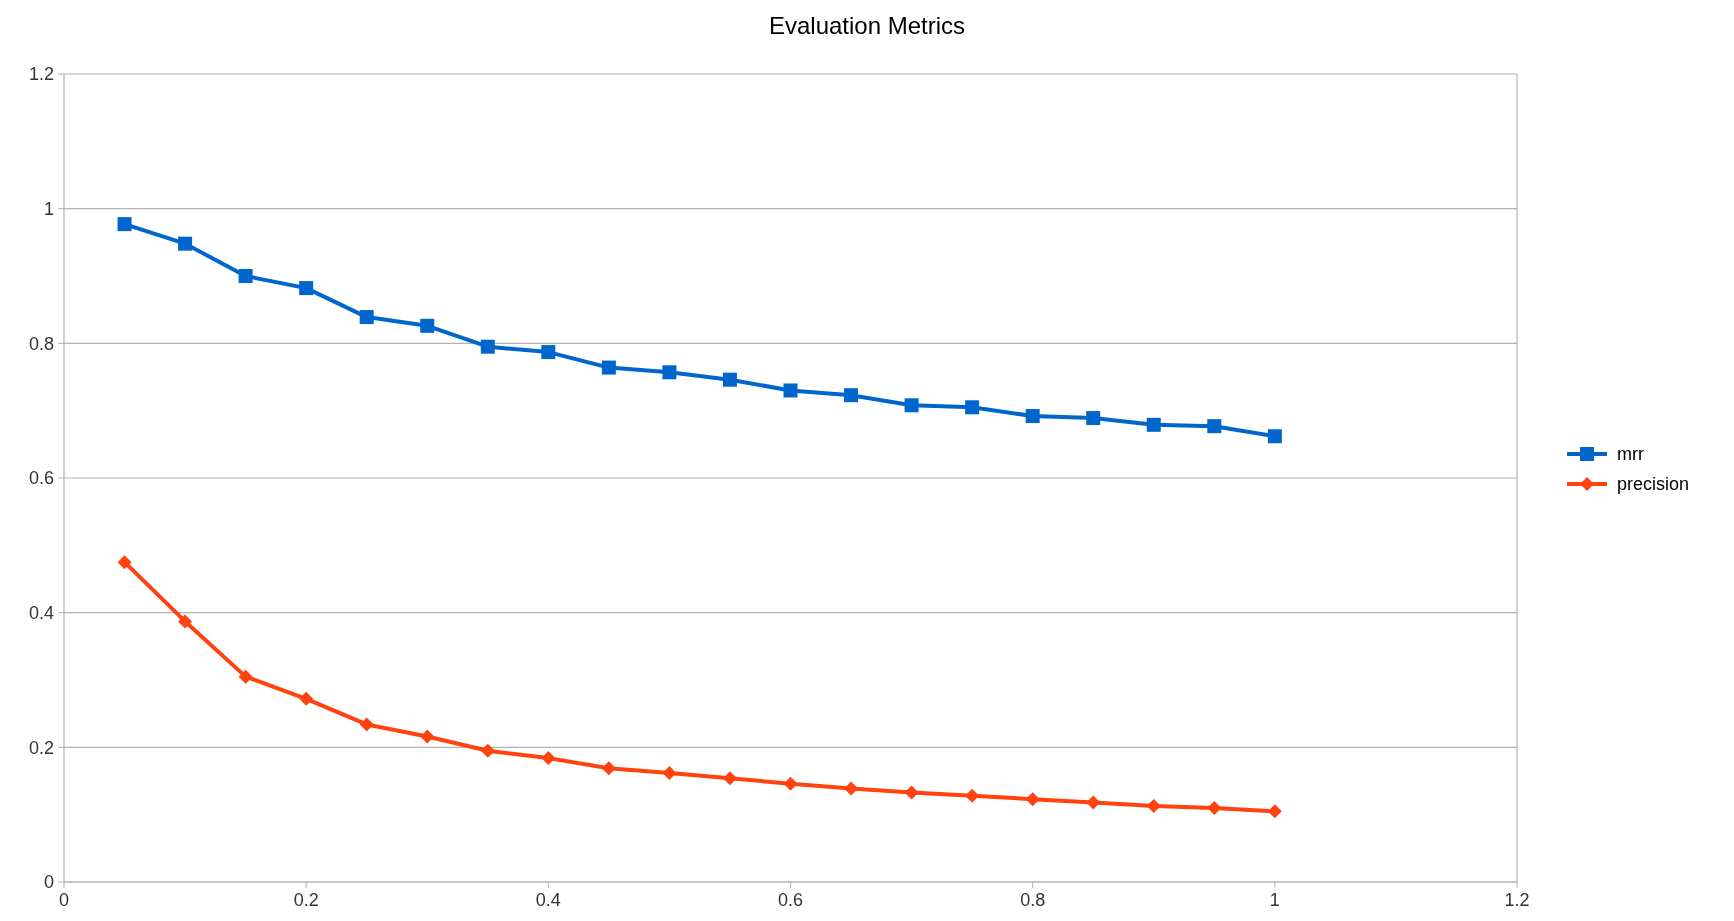  I want to click on x-tick-label: 1, so click(1274, 900).